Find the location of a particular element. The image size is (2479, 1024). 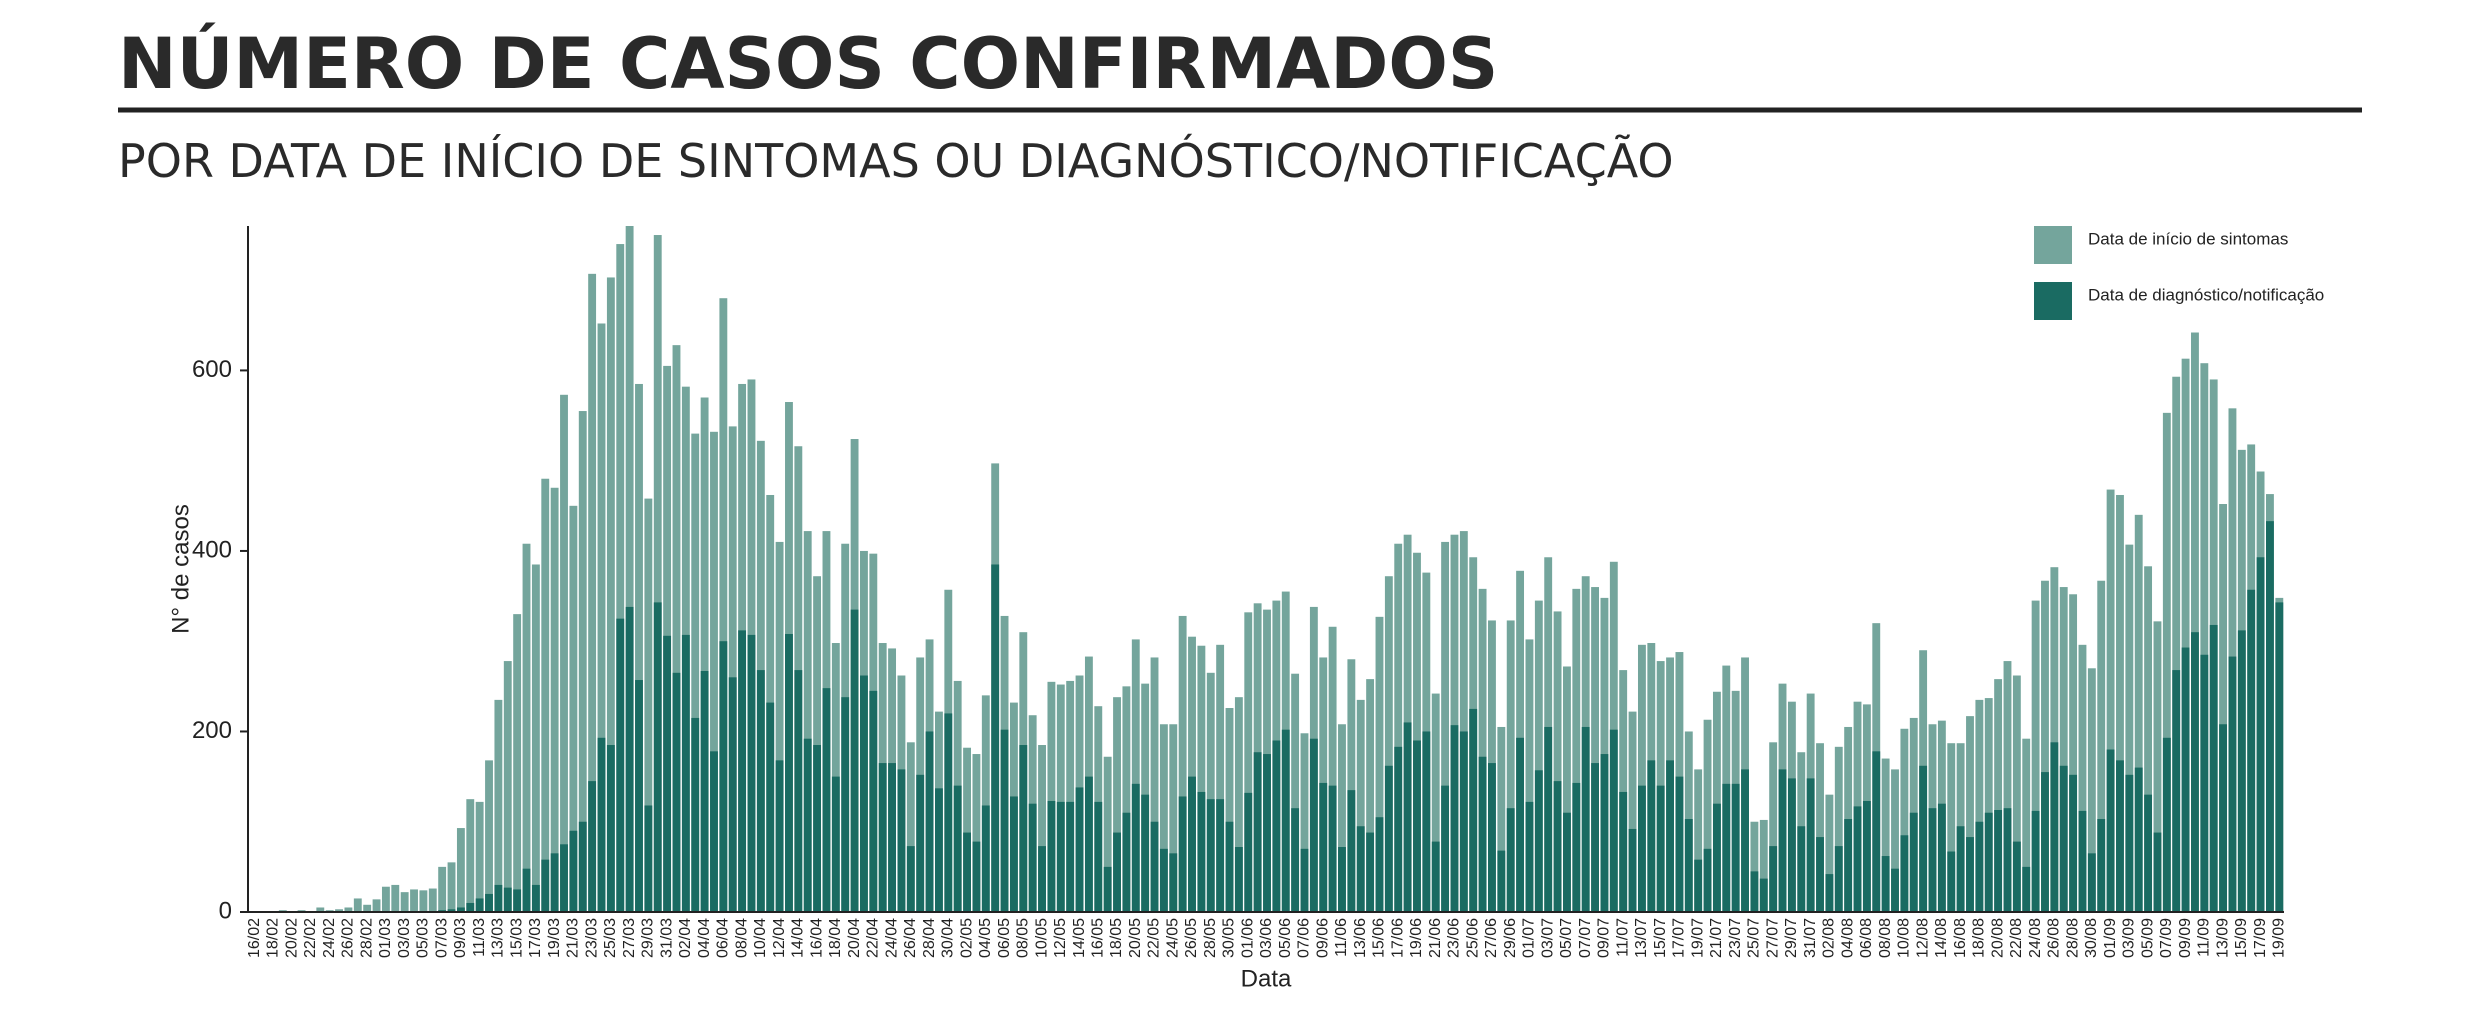

x-tick-label: 11/03 is located at coordinates (479, 937).